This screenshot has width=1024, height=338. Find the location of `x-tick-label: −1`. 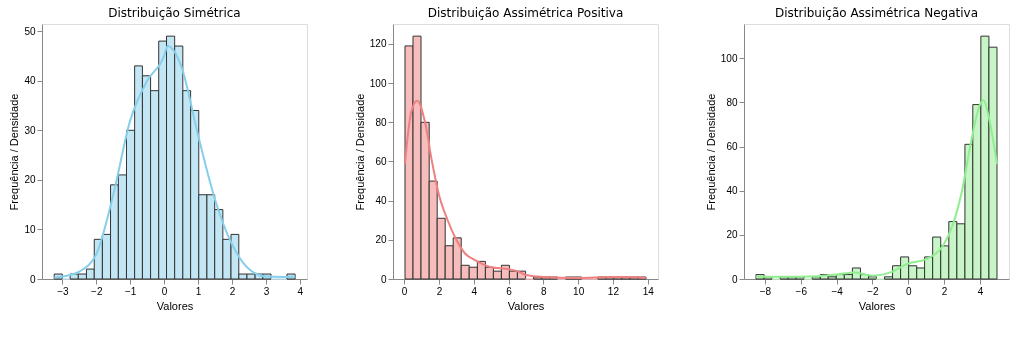

x-tick-label: −1 is located at coordinates (131, 291).